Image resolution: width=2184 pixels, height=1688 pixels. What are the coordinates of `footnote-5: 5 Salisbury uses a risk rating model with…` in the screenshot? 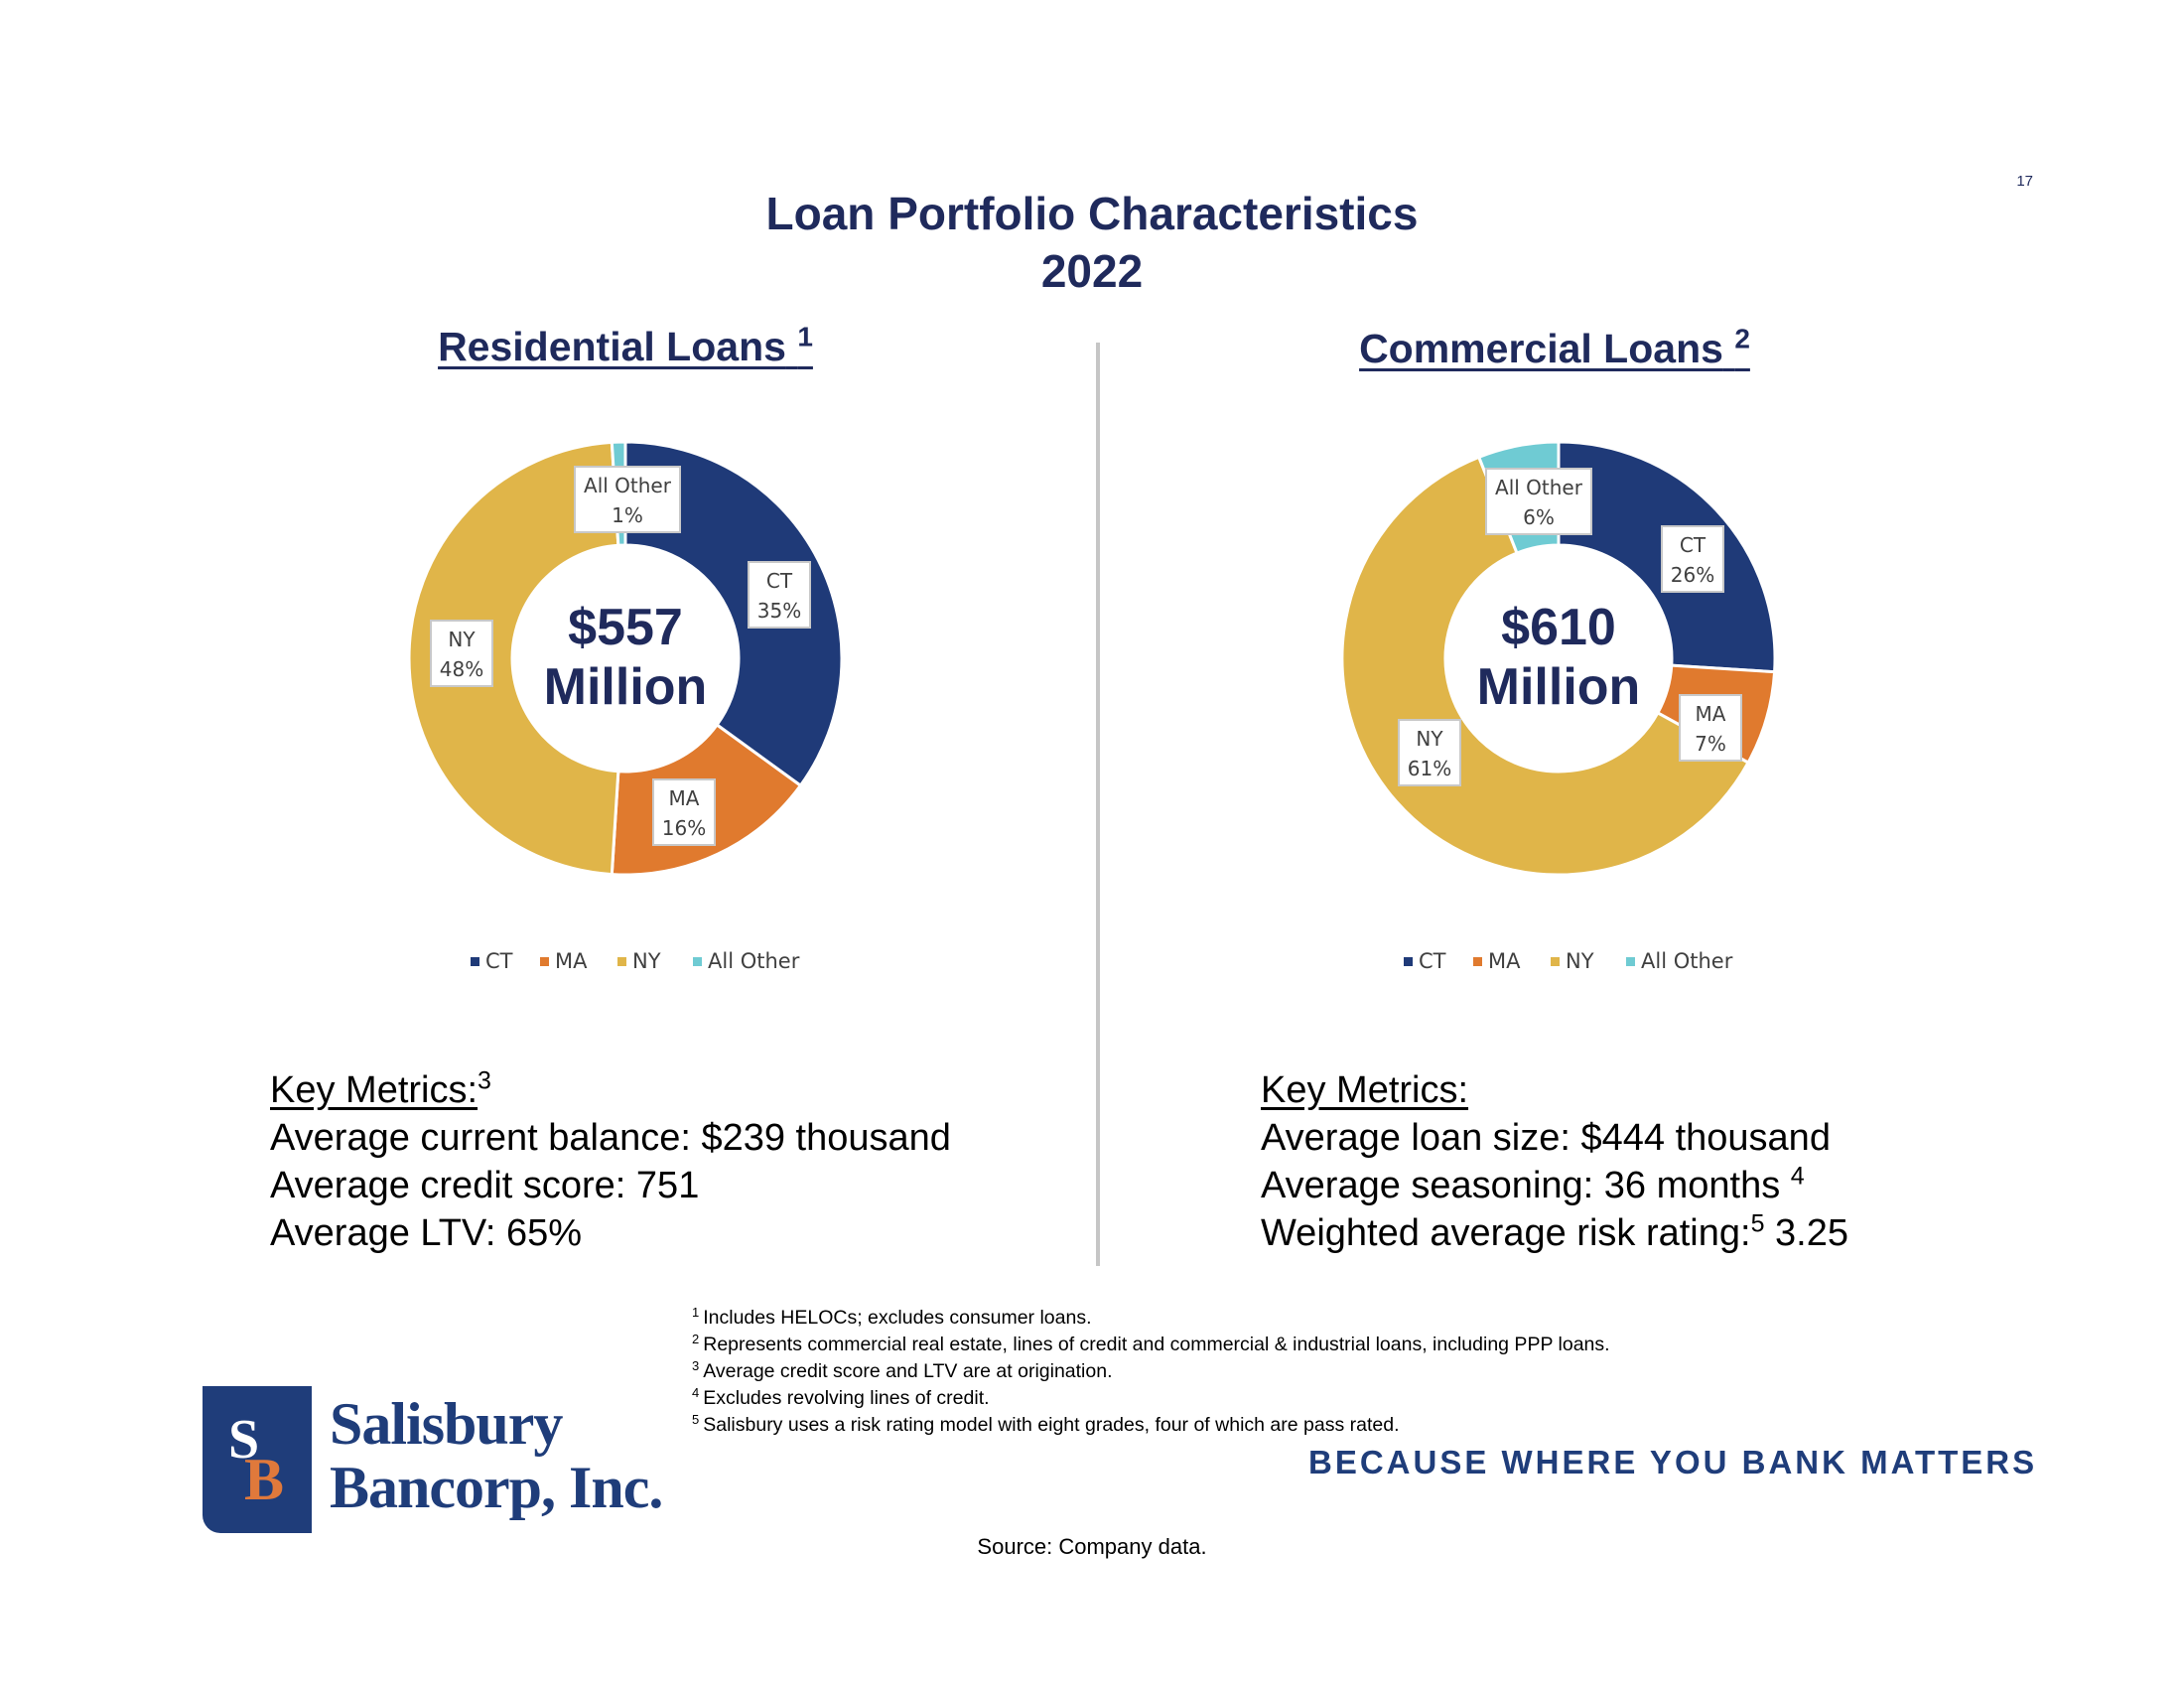 It's located at (1151, 1425).